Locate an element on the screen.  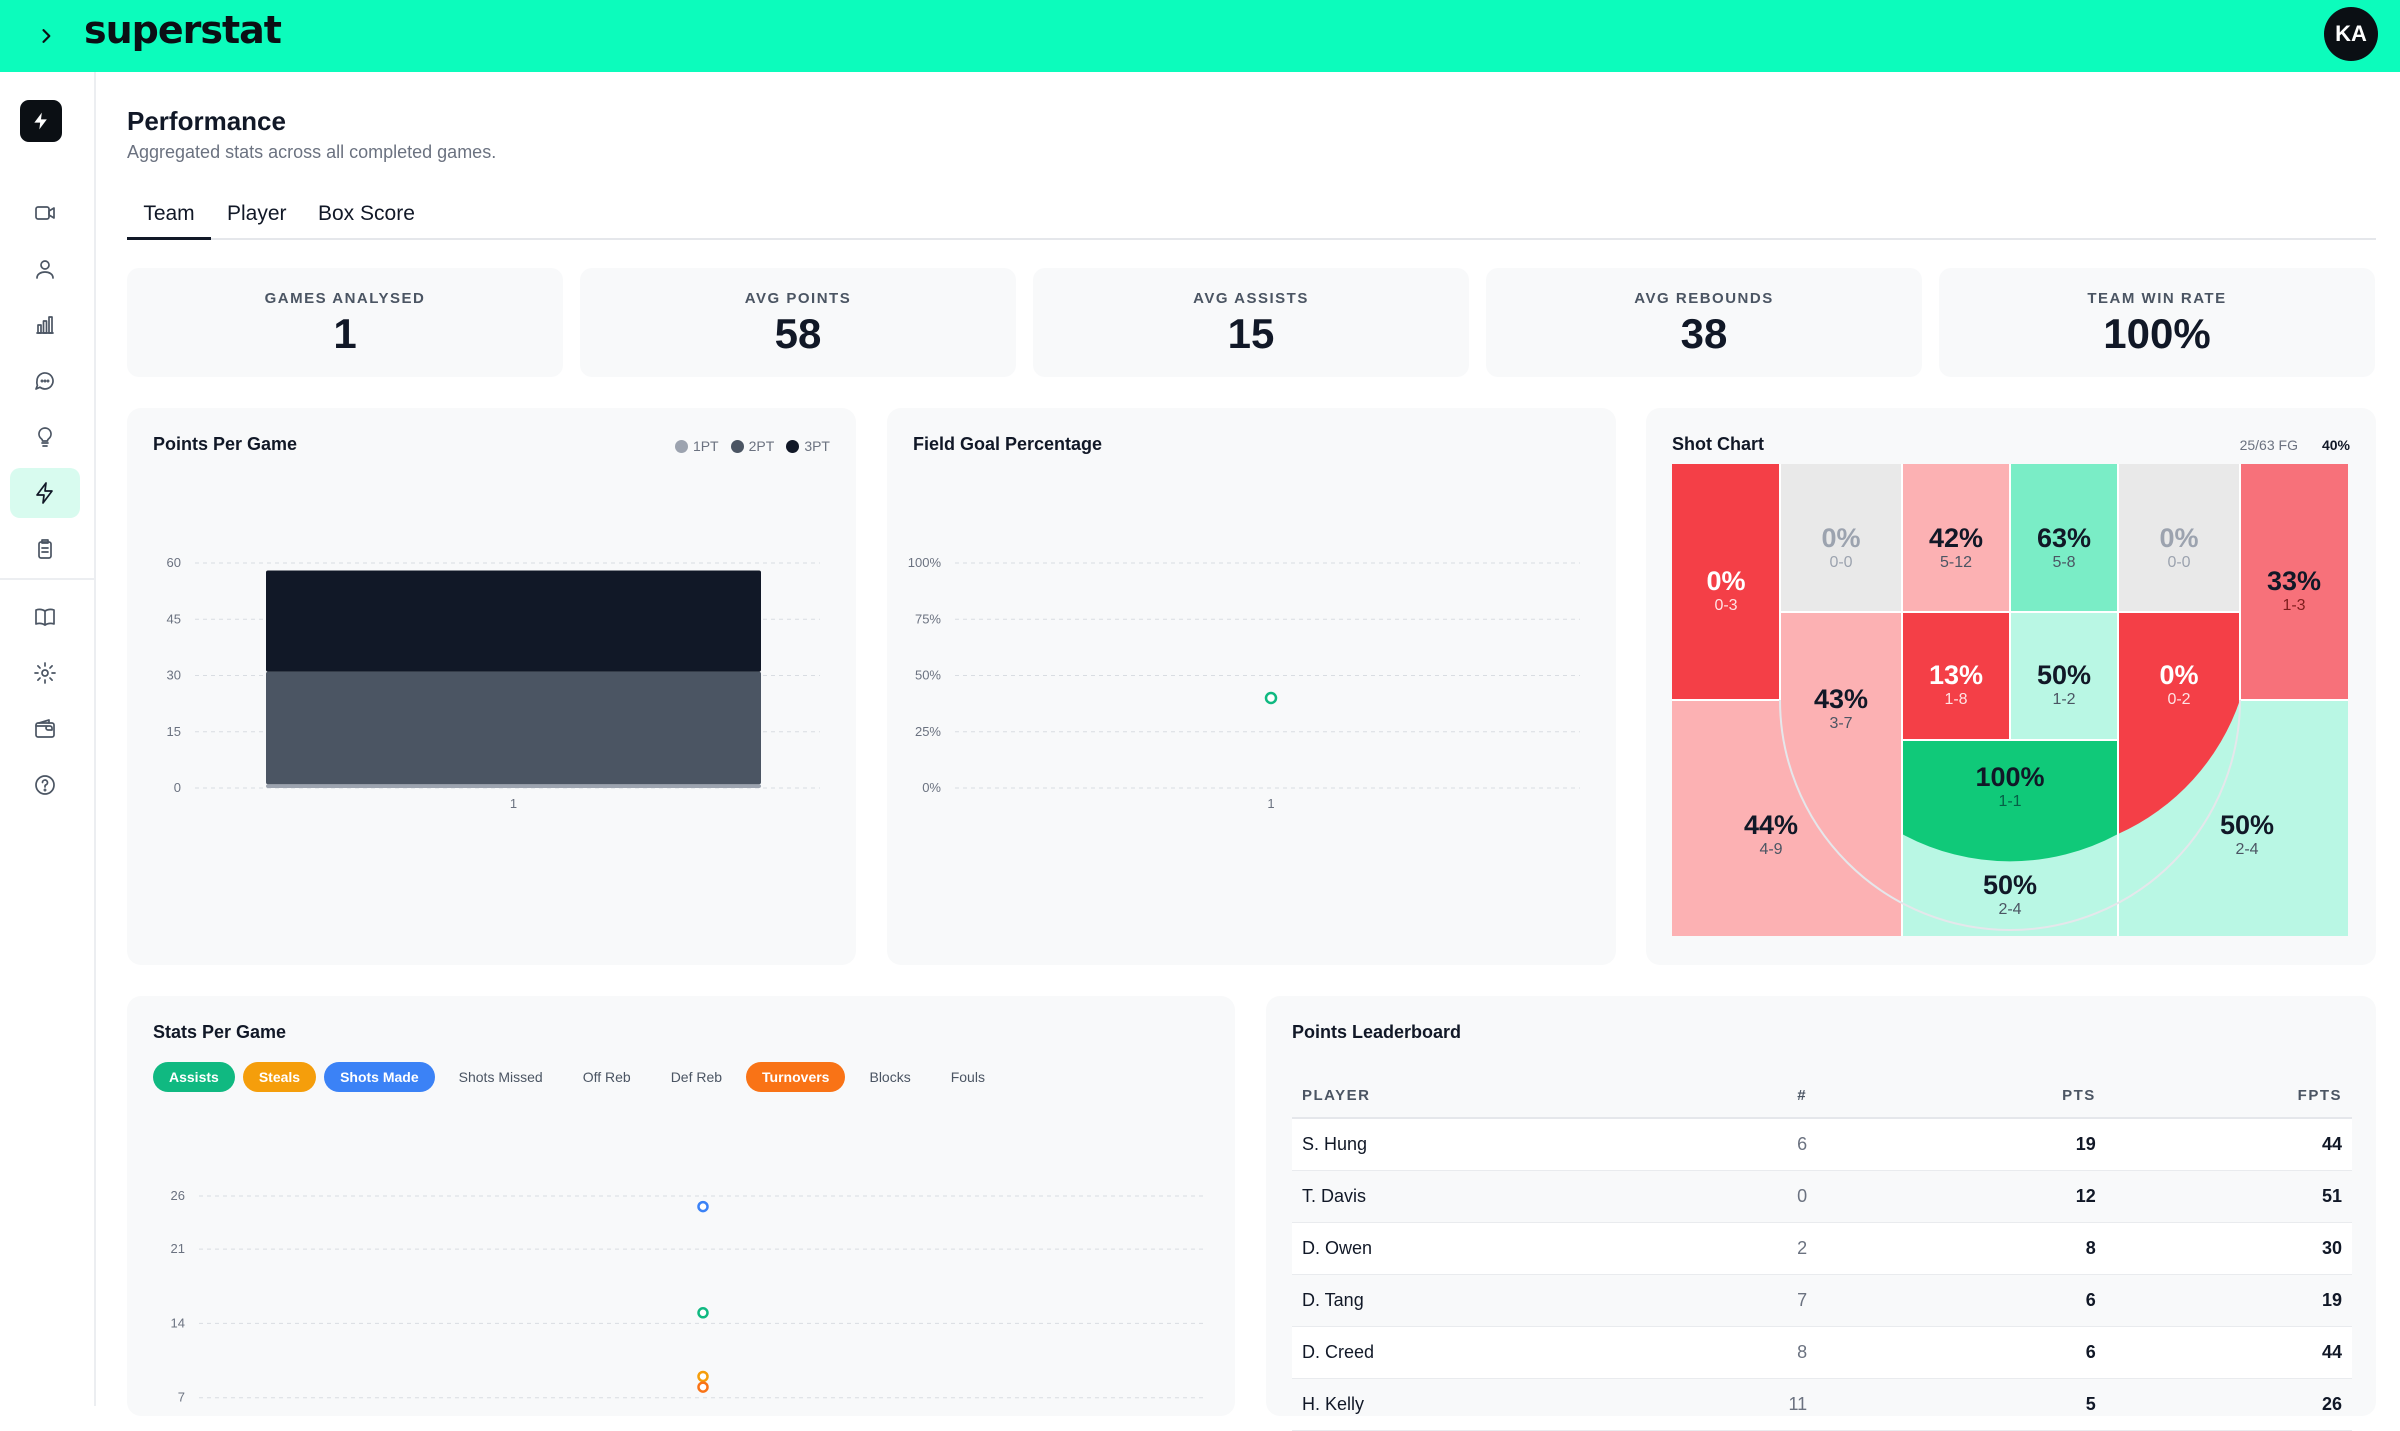
y-tick-label: 15 is located at coordinates (174, 731).